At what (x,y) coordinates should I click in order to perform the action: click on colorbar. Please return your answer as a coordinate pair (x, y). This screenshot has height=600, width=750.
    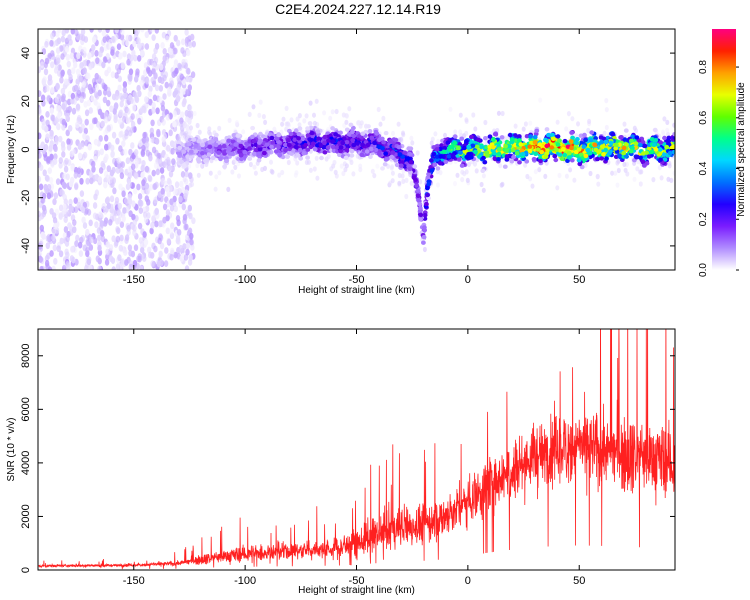
    Looking at the image, I should click on (724, 149).